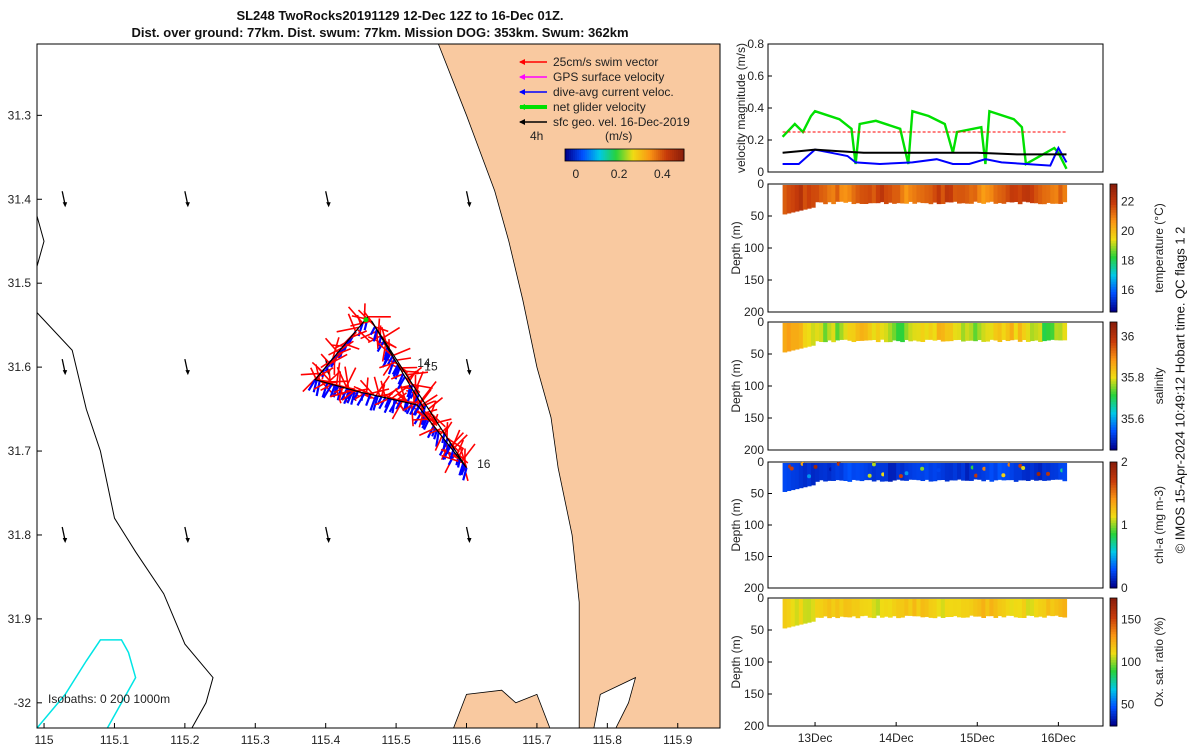 The width and height of the screenshot is (1200, 750). Describe the element at coordinates (87, 683) in the screenshot. I see `isobath-200m` at that location.